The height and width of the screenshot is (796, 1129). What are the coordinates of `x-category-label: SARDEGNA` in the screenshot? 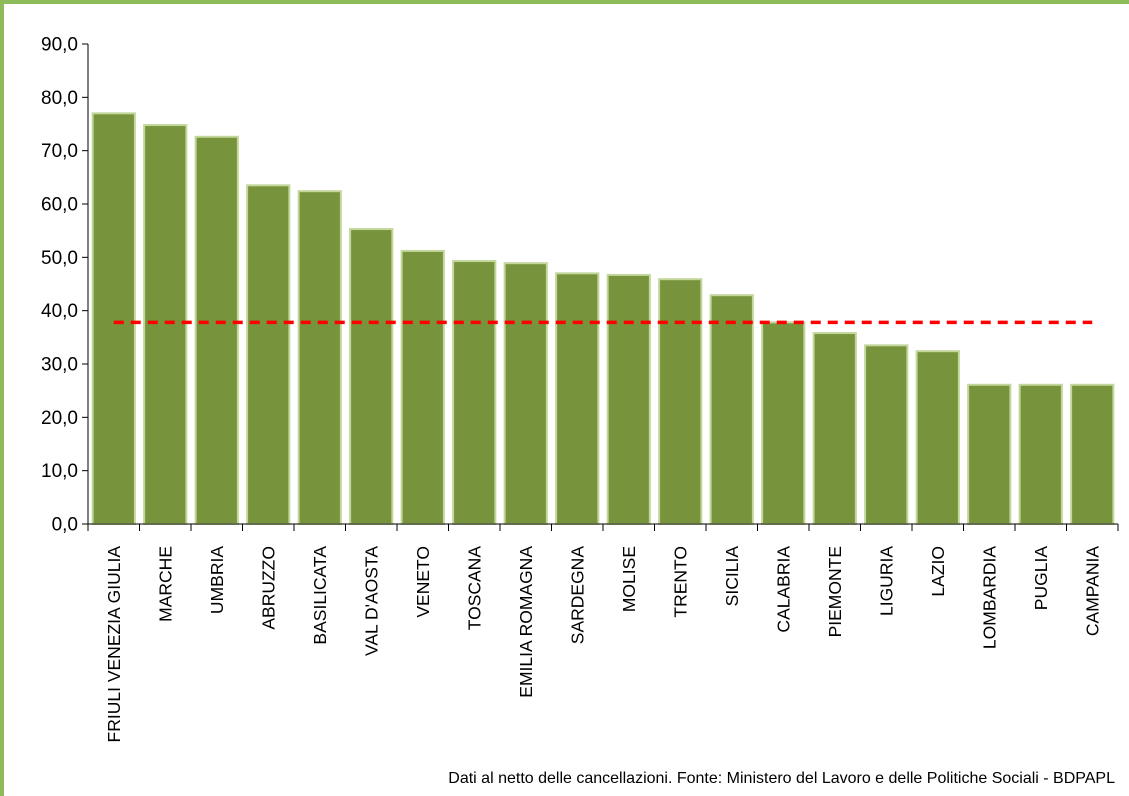 It's located at (577, 595).